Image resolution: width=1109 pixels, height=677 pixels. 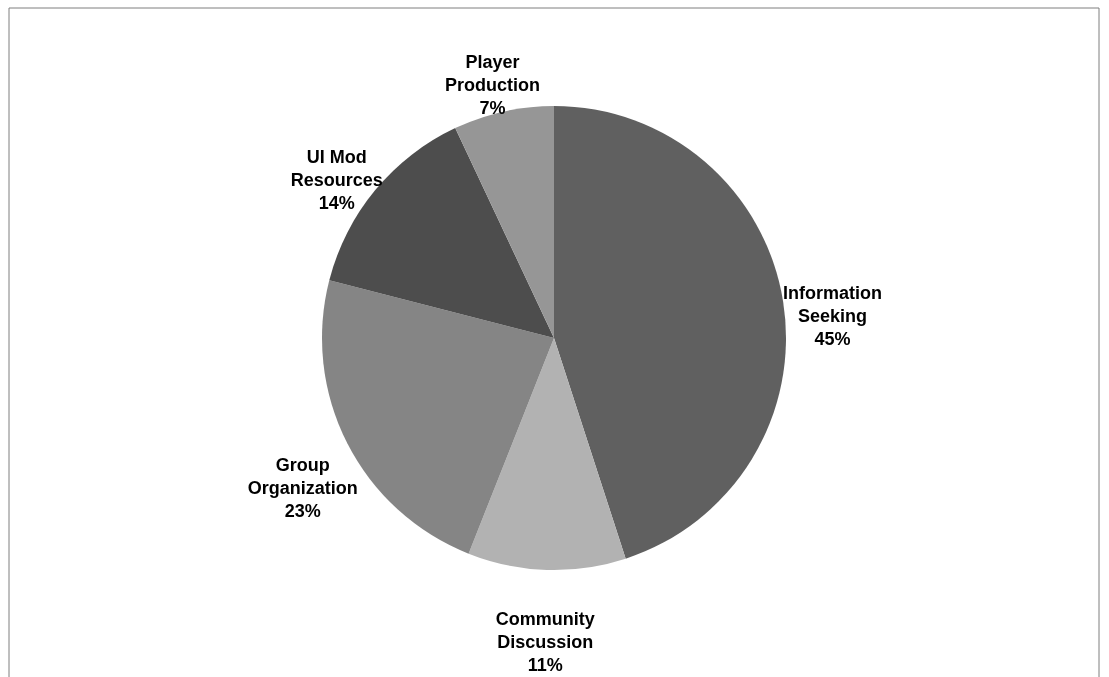 I want to click on slice-label: Community Discussion, so click(x=545, y=630).